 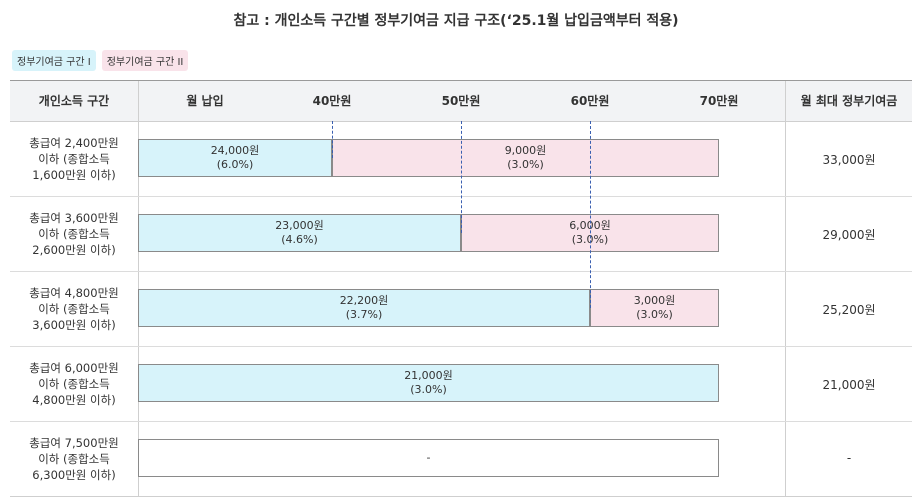 I want to click on header-tick-60: 60만원, so click(x=590, y=101).